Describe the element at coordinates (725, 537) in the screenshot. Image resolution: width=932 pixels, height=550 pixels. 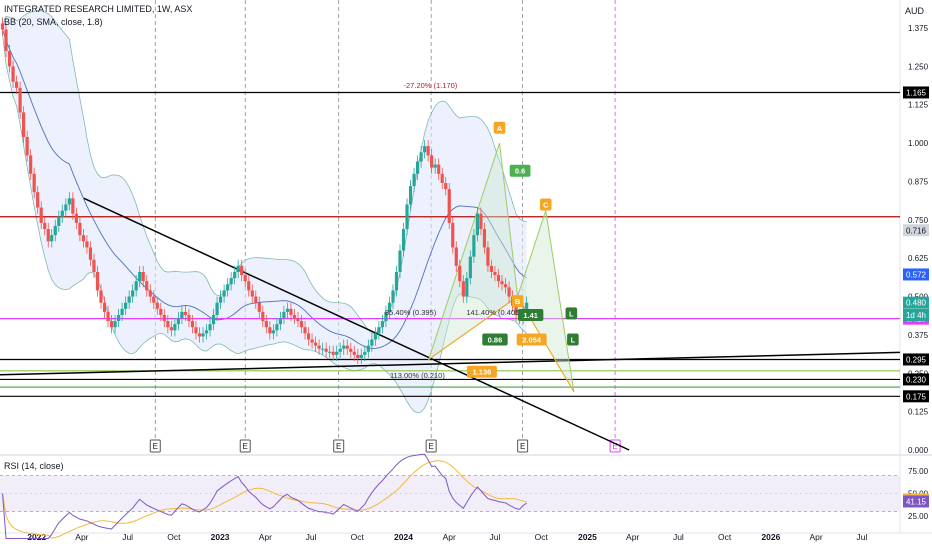
I see `time-axis-label: Oct` at that location.